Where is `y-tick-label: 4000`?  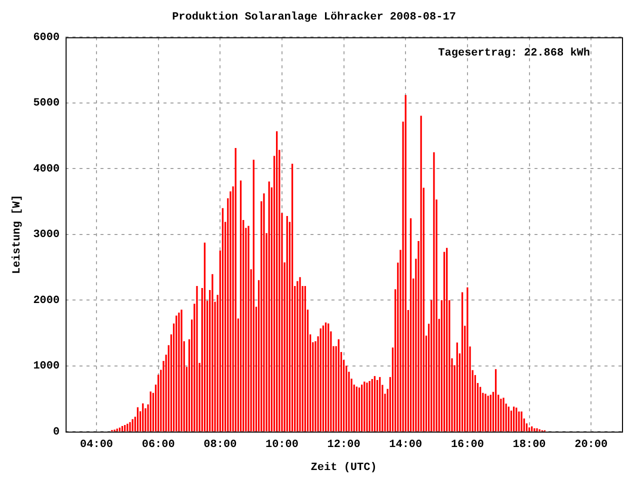 y-tick-label: 4000 is located at coordinates (46, 169).